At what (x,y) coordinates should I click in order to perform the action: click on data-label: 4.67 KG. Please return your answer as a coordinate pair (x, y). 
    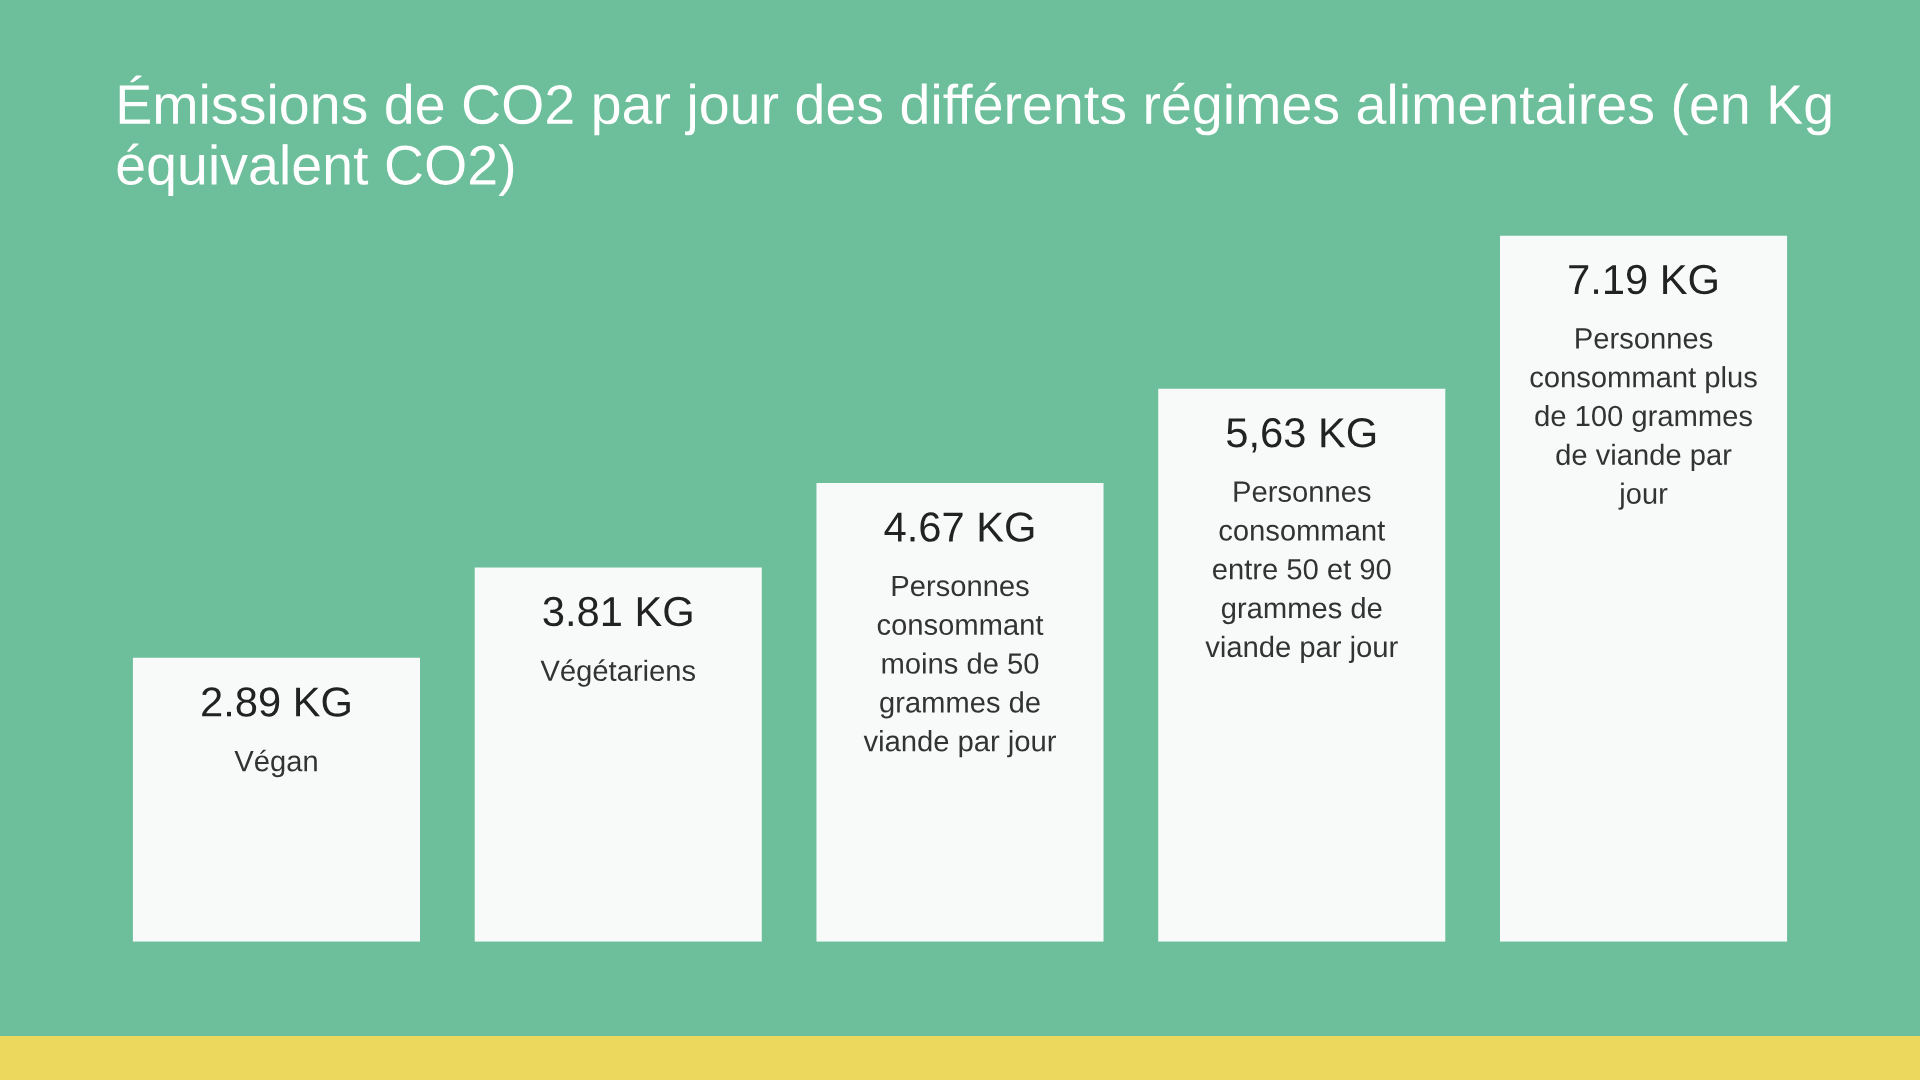
    Looking at the image, I should click on (959, 527).